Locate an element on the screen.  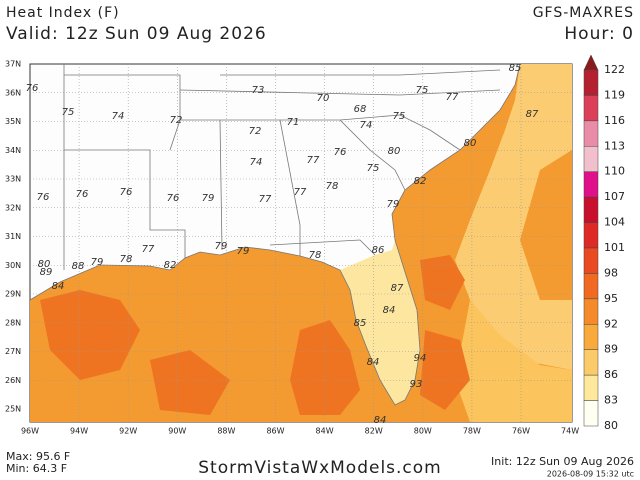
florida-land is located at coordinates (380, 322).